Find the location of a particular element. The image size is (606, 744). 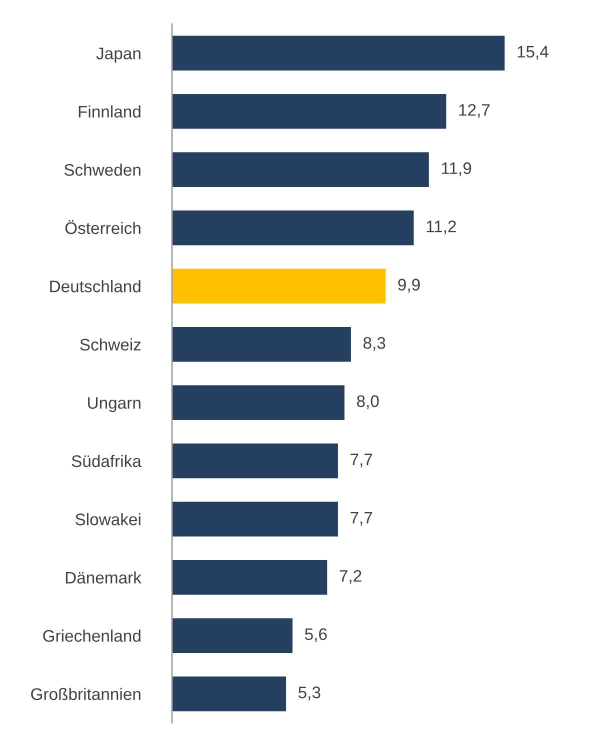

data-label: 8,3 is located at coordinates (374, 344).